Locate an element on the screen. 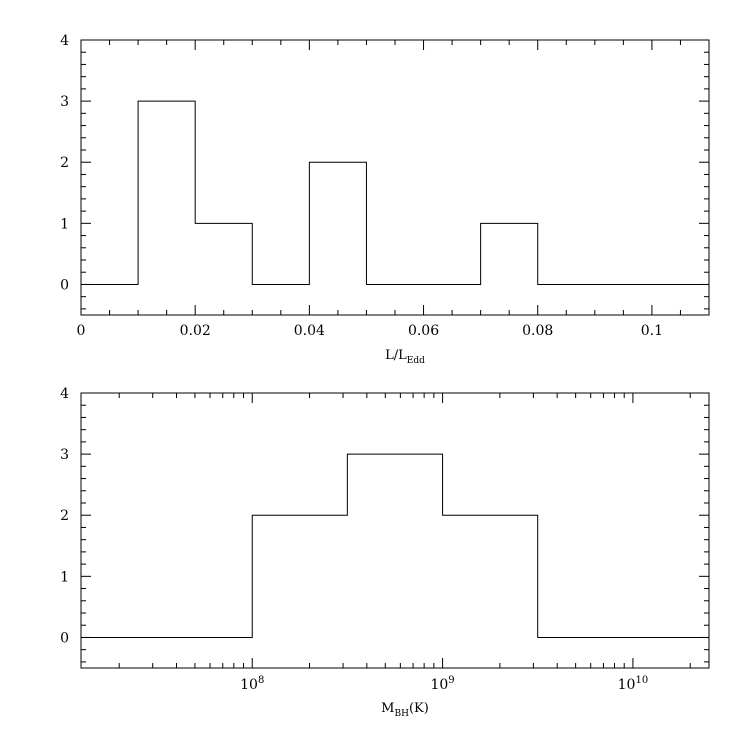  x-tick-label: 0.02 is located at coordinates (195, 331).